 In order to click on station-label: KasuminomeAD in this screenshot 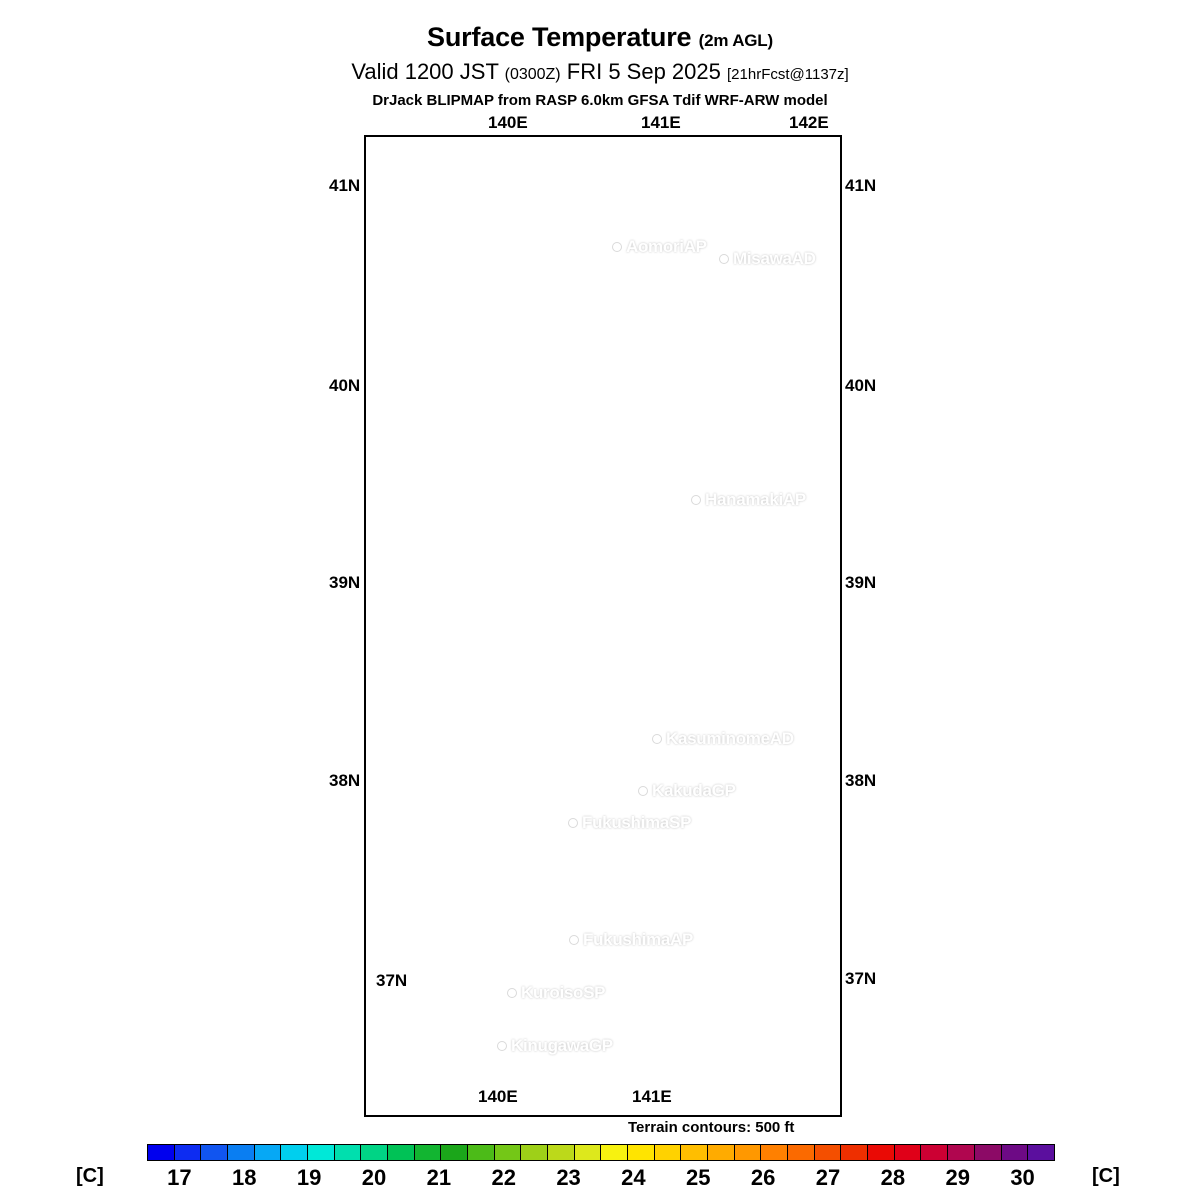, I will do `click(730, 738)`.